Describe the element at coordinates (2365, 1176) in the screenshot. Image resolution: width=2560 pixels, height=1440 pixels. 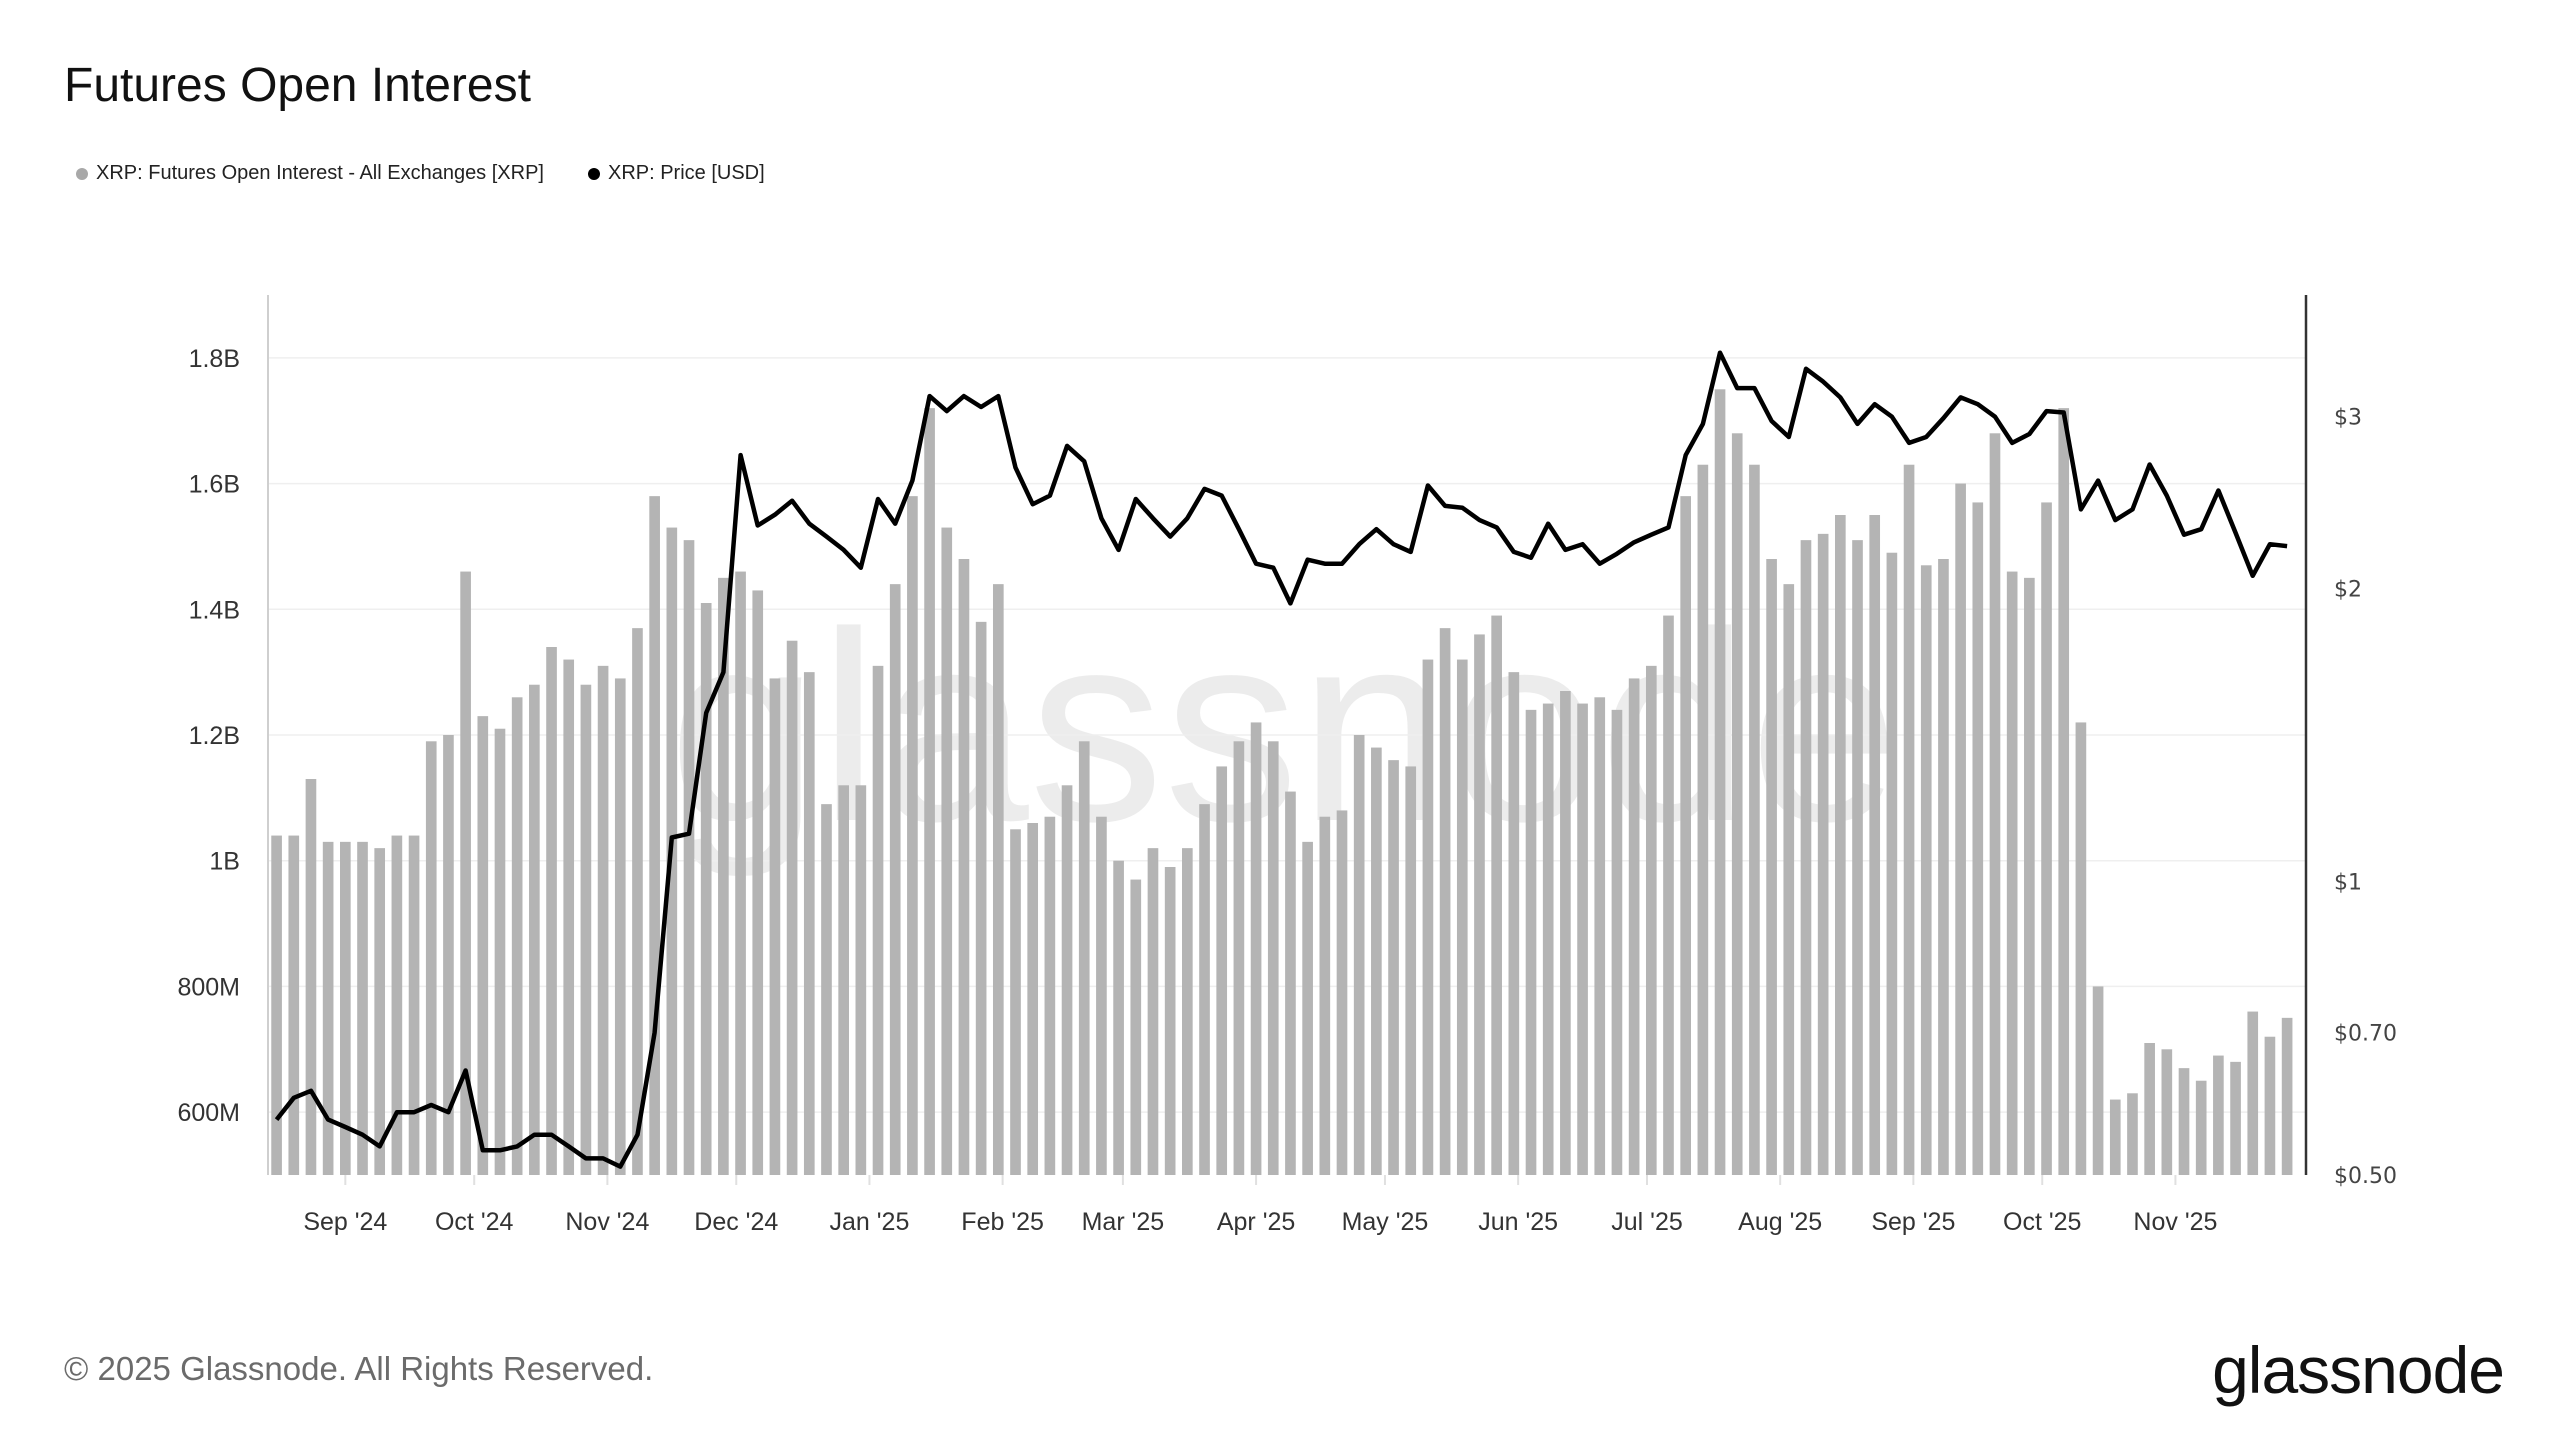
I see `right-tick-label: $0.50` at that location.